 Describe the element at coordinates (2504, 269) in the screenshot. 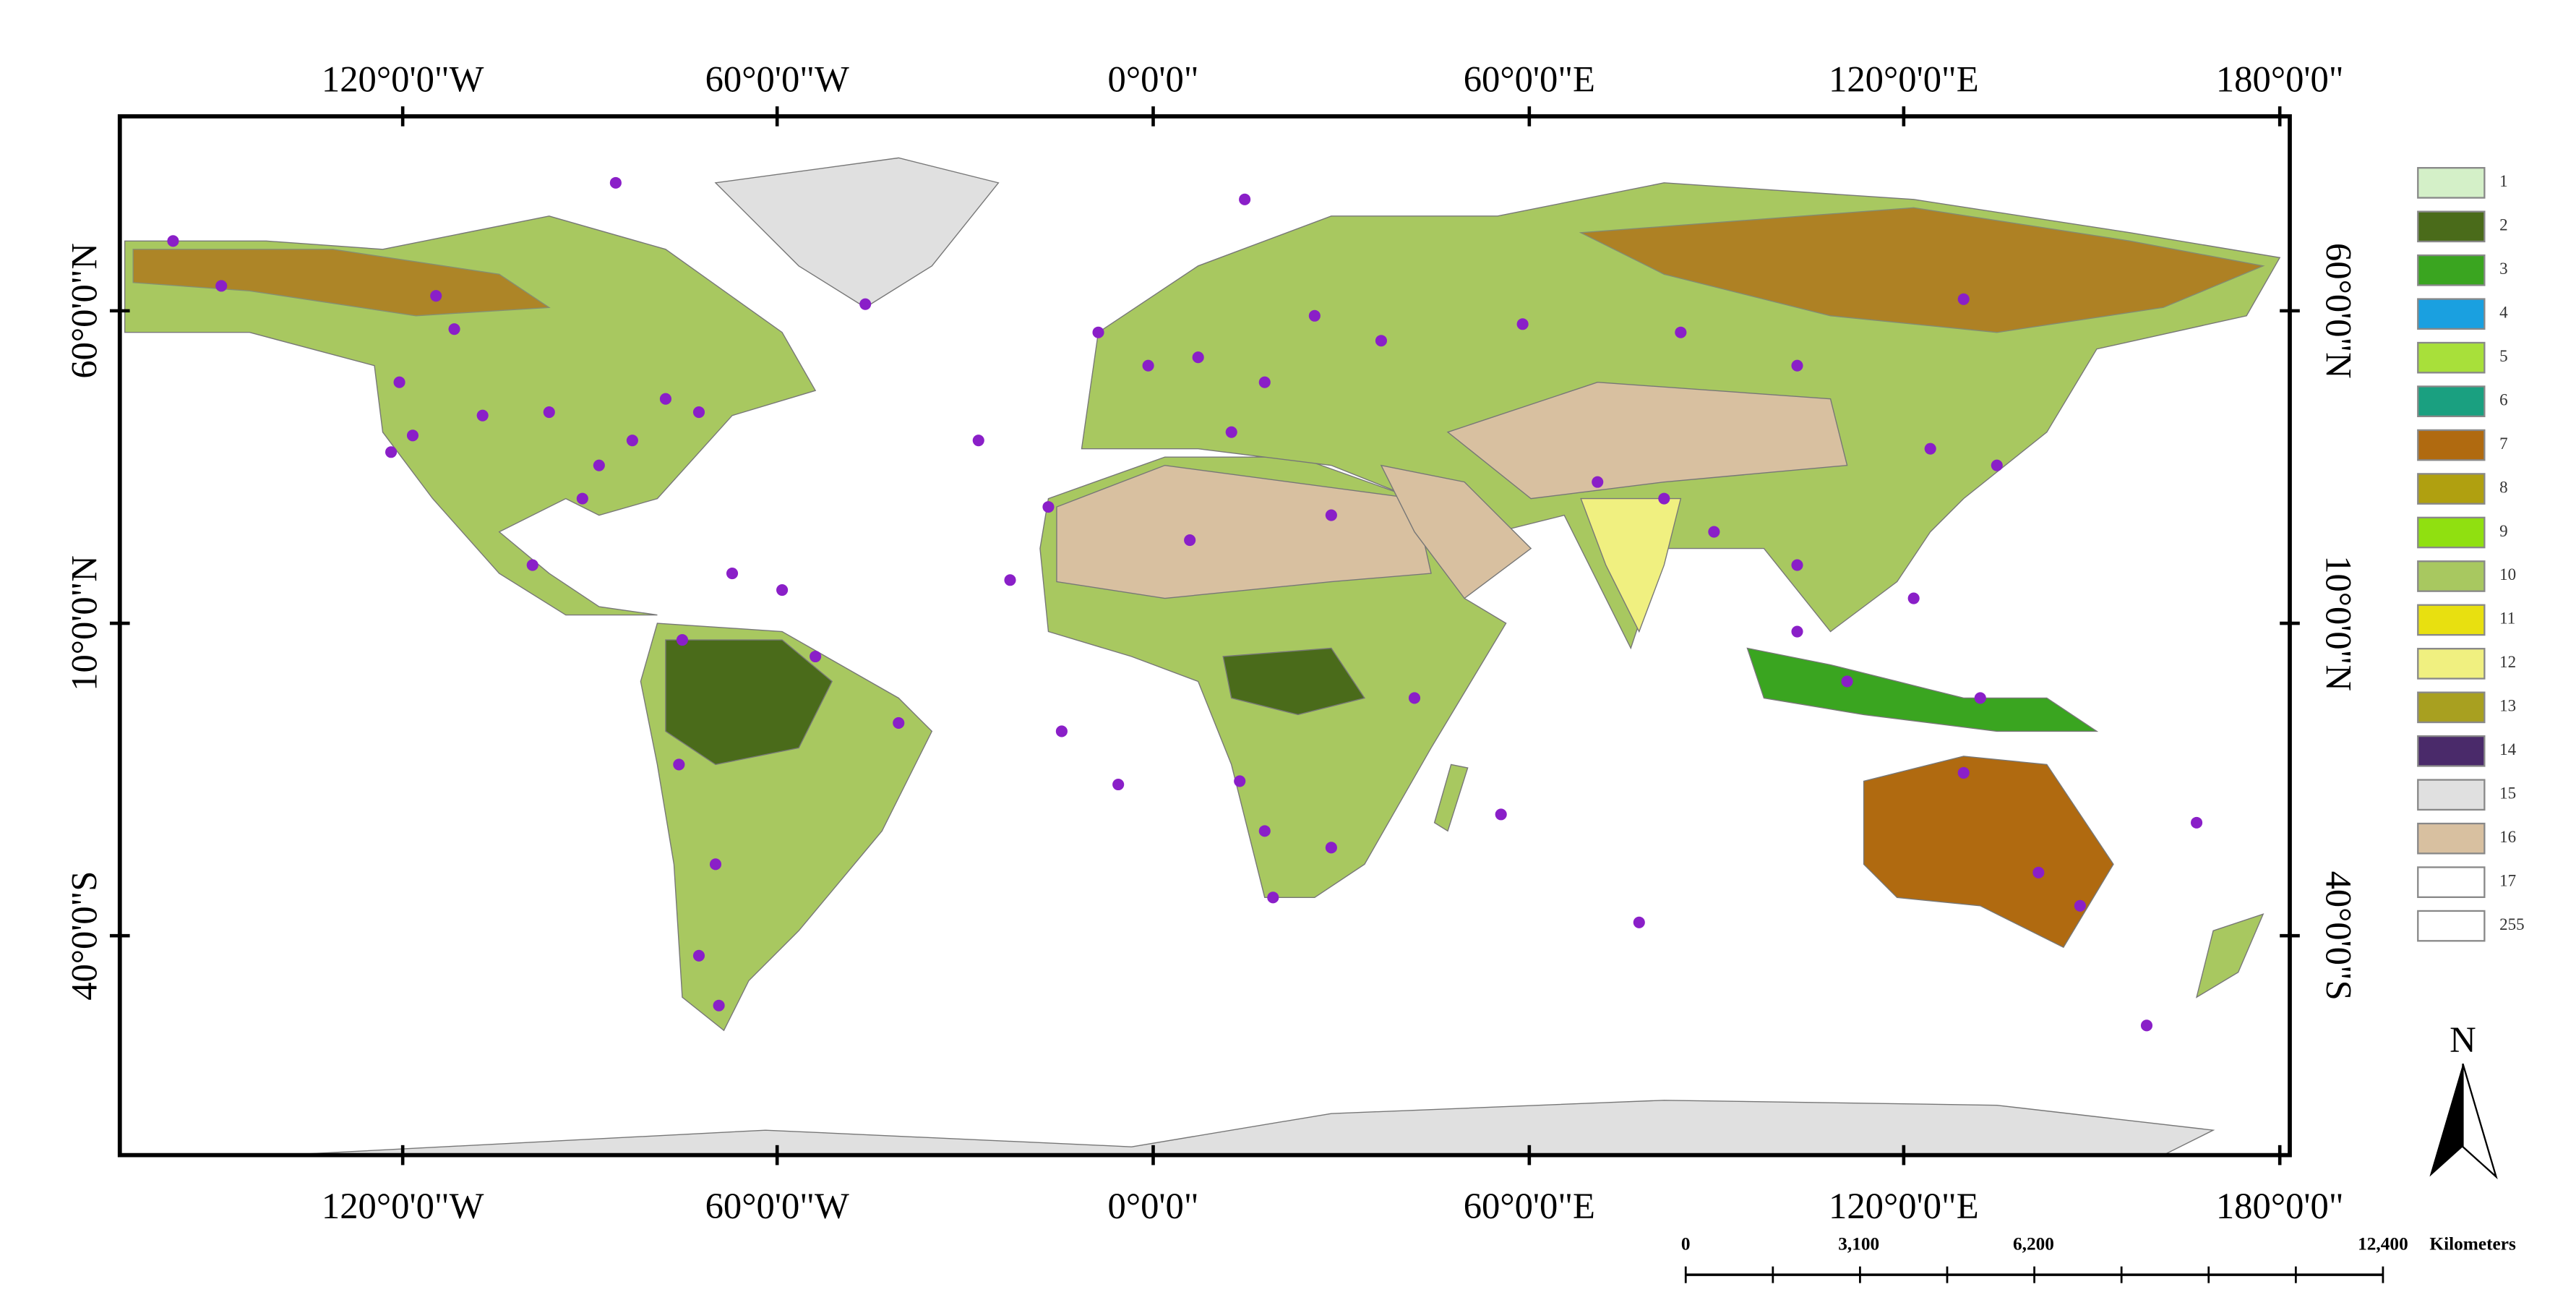

I see `legend-label: 3` at that location.